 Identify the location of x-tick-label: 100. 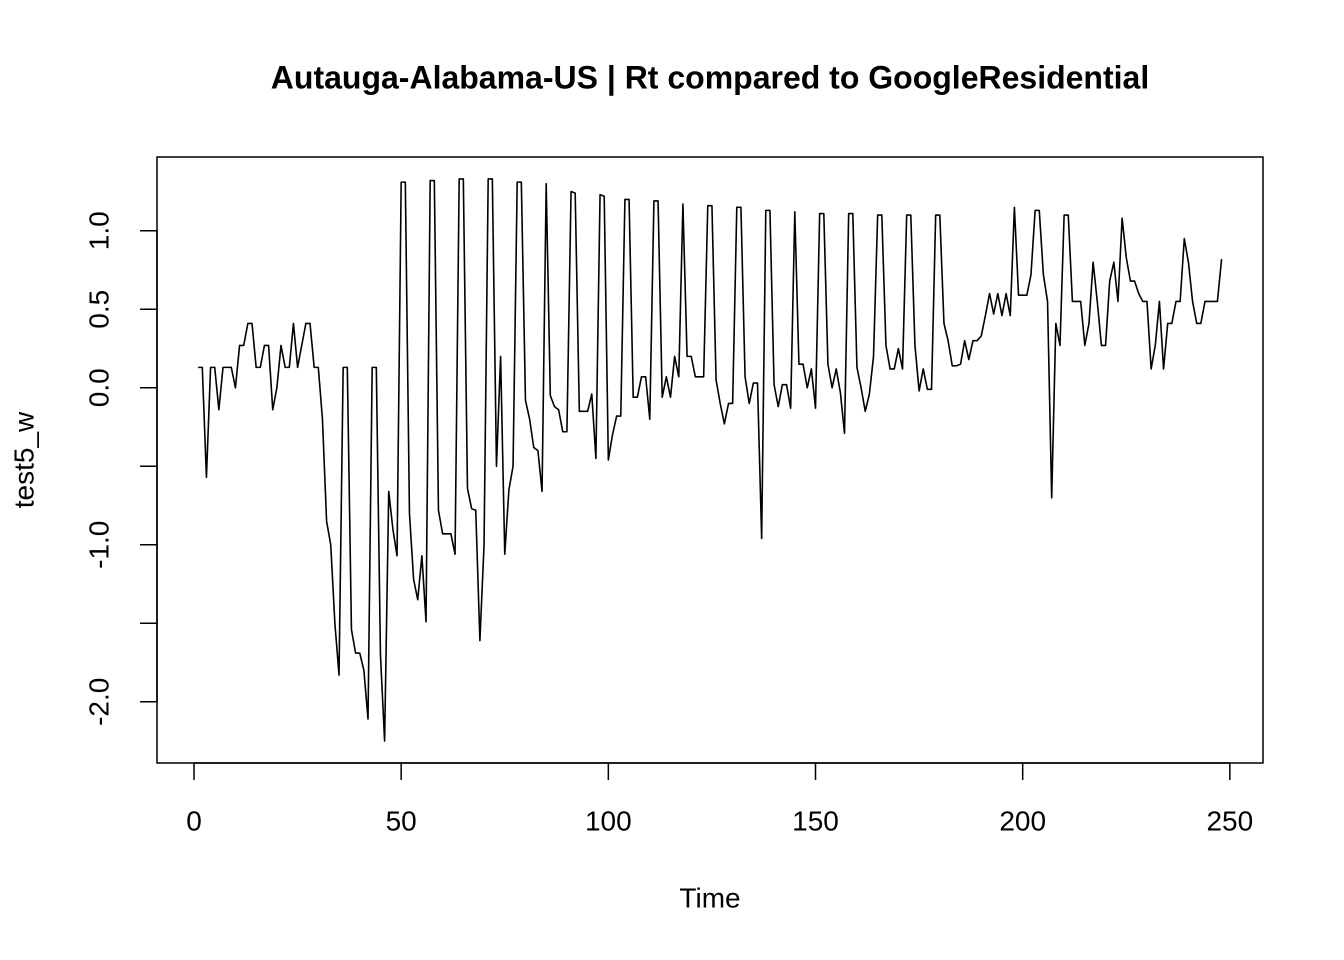
(608, 820).